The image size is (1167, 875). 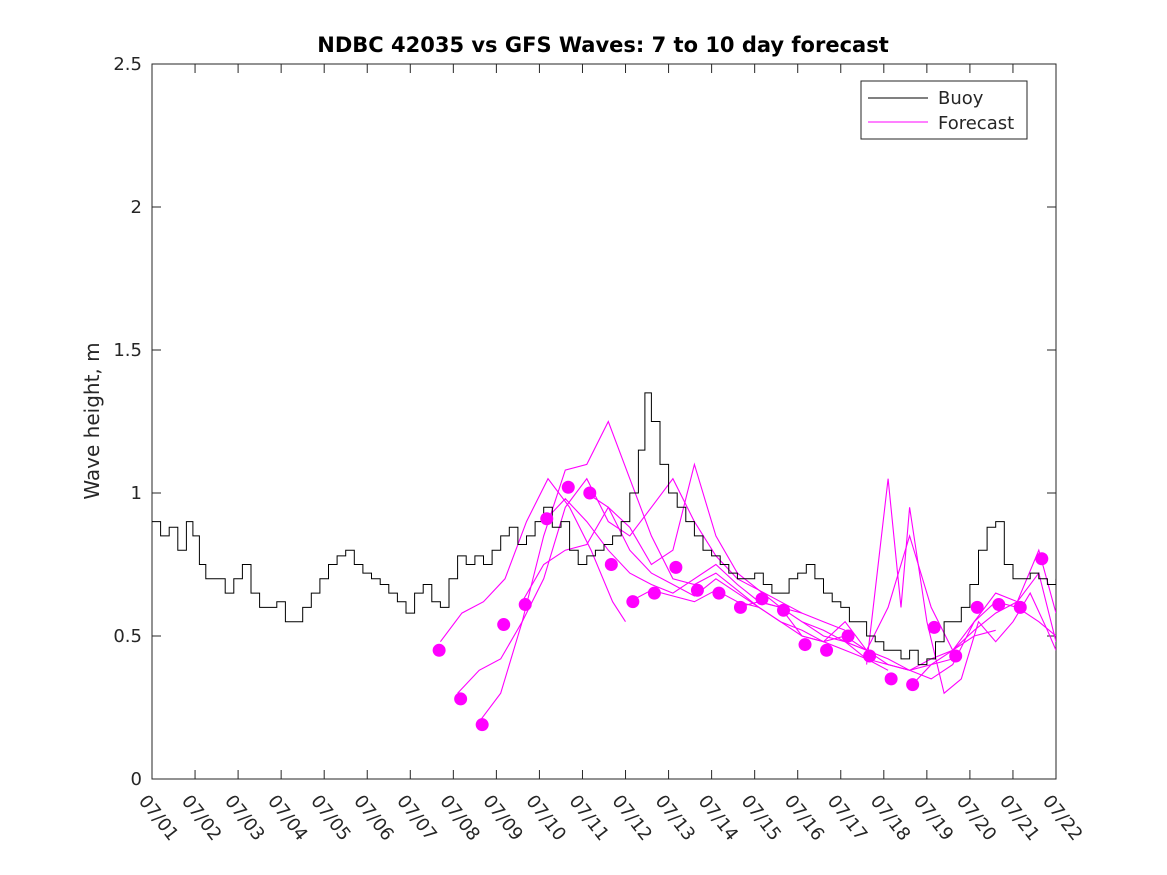 I want to click on x-tick-label: 07/18, so click(x=890, y=818).